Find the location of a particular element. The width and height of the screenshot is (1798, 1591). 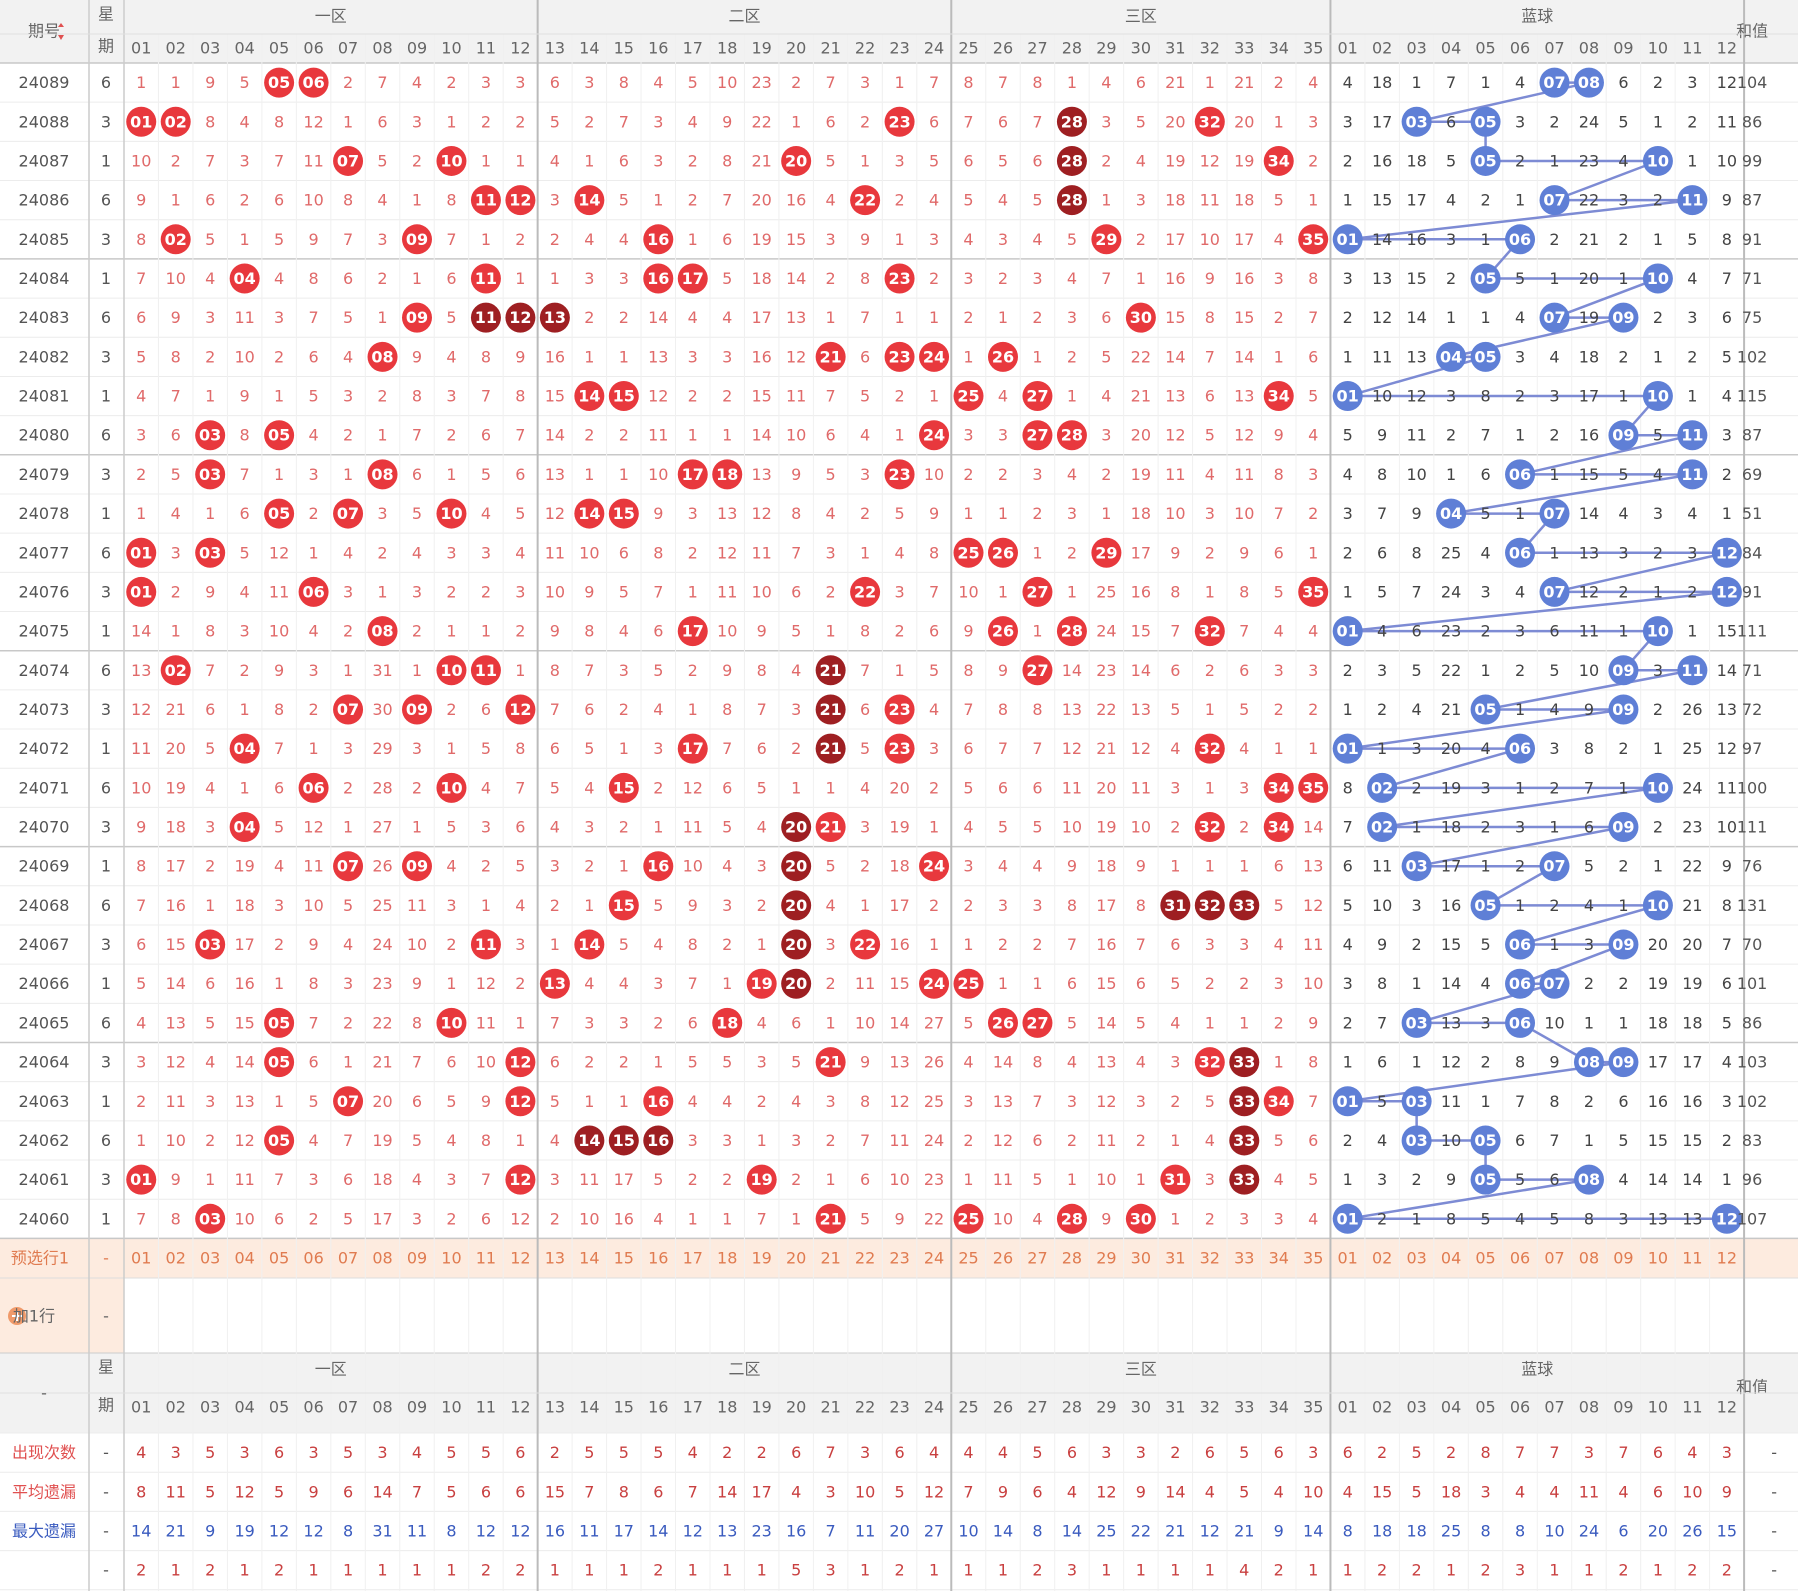

column-header: 32 is located at coordinates (1210, 1407).